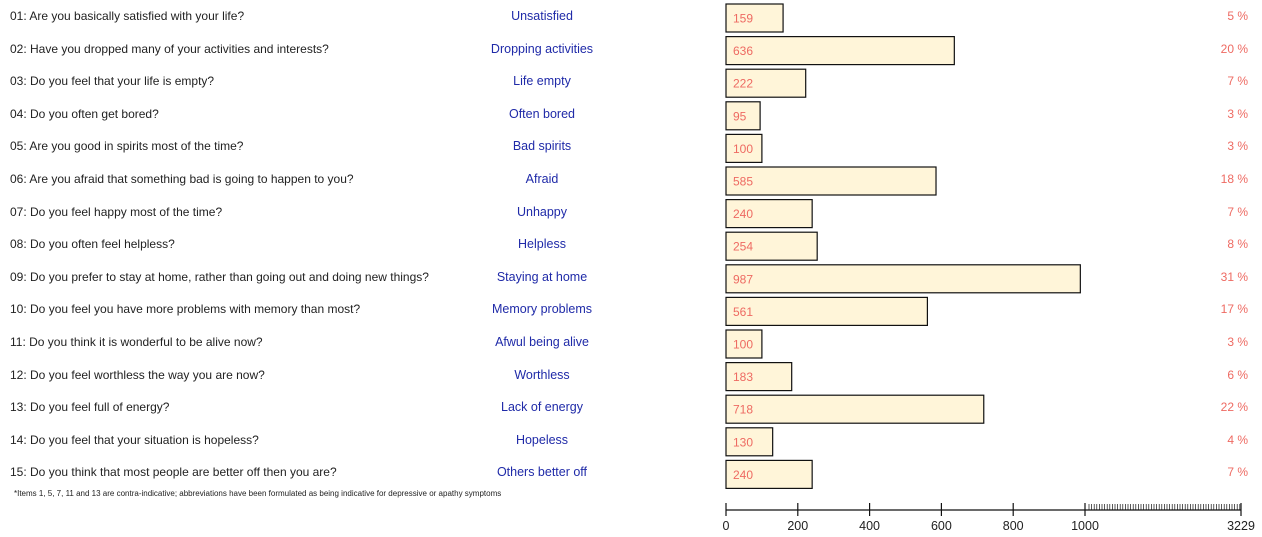 Image resolution: width=1262 pixels, height=537 pixels. I want to click on x-tick-label: 0, so click(726, 526).